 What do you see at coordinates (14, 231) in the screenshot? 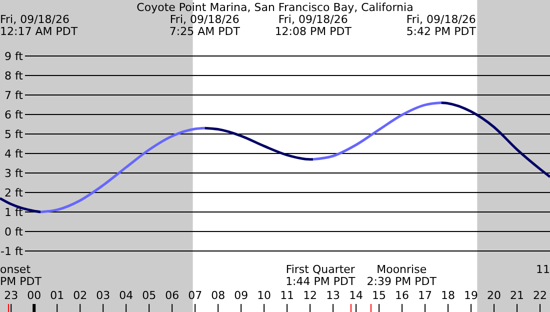
I see `y-tick-label: 0 ft` at bounding box center [14, 231].